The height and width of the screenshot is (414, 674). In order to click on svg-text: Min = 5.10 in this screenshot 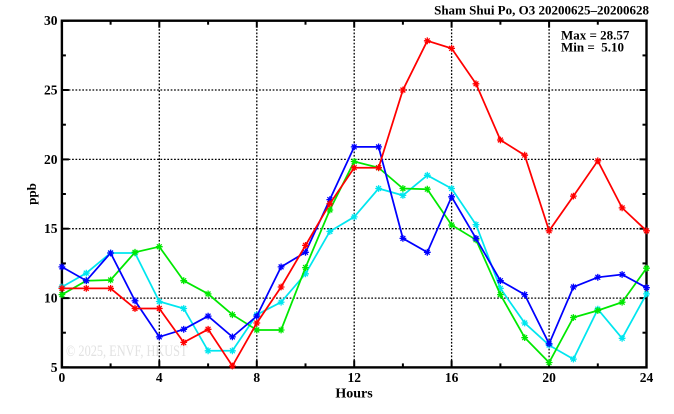, I will do `click(592, 47)`.